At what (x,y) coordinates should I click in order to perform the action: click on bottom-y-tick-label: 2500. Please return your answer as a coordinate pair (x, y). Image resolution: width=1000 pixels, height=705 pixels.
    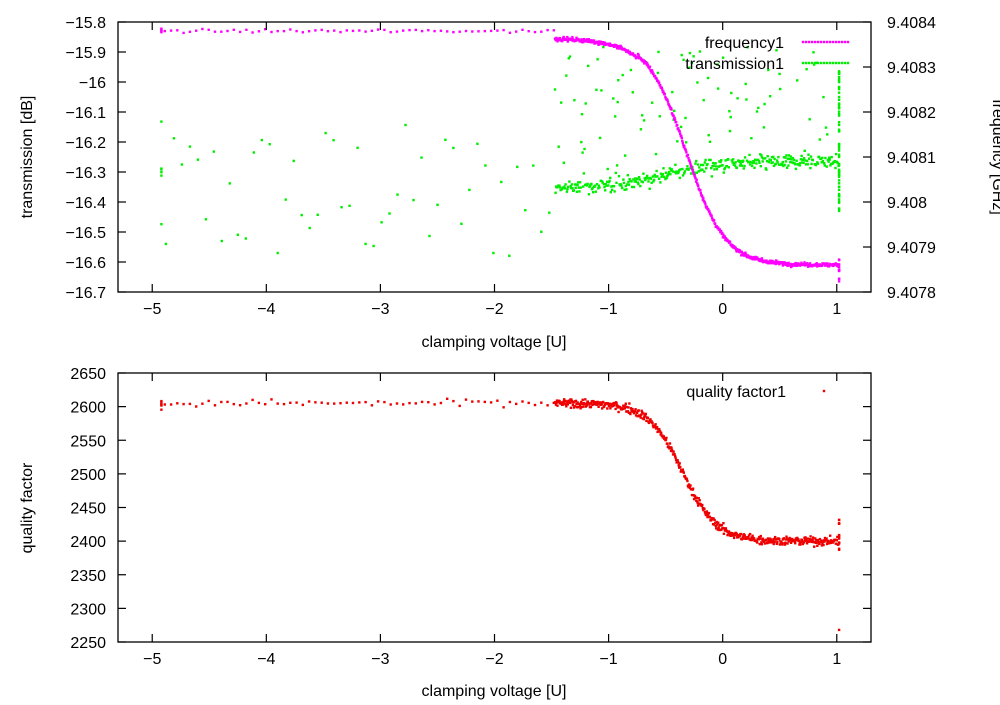
    Looking at the image, I should click on (88, 475).